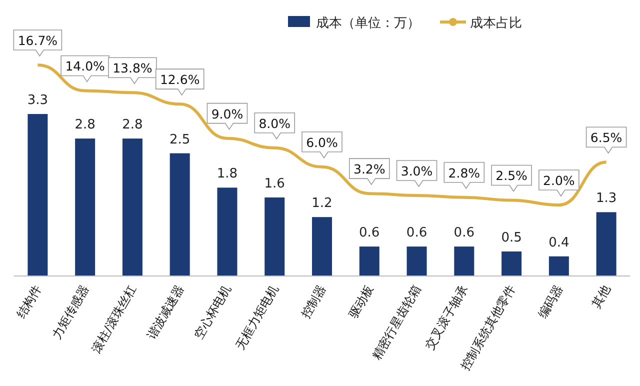 The image size is (640, 386). What do you see at coordinates (85, 66) in the screenshot?
I see `data-label: 14.0%` at bounding box center [85, 66].